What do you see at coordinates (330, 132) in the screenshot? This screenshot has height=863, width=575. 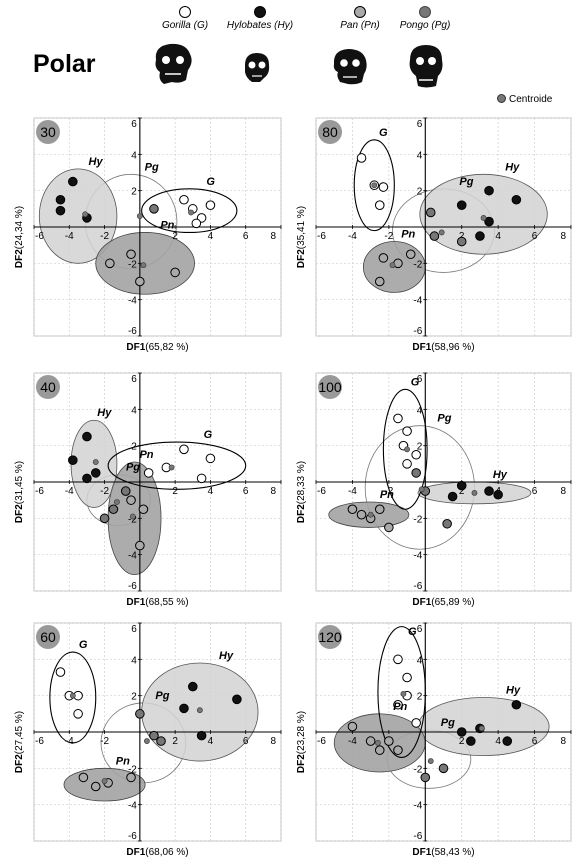 I see `panel-badge-label: 80` at bounding box center [330, 132].